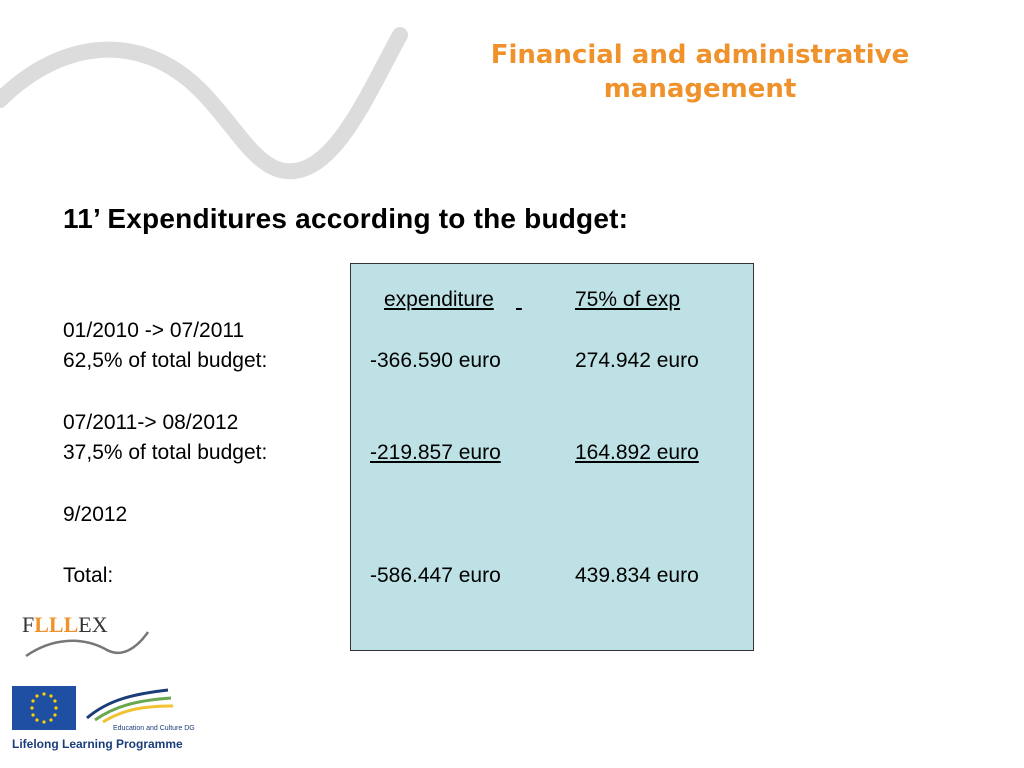 This screenshot has width=1024, height=768. What do you see at coordinates (154, 330) in the screenshot?
I see `row1-period: 01/2010 -> 07/2011` at bounding box center [154, 330].